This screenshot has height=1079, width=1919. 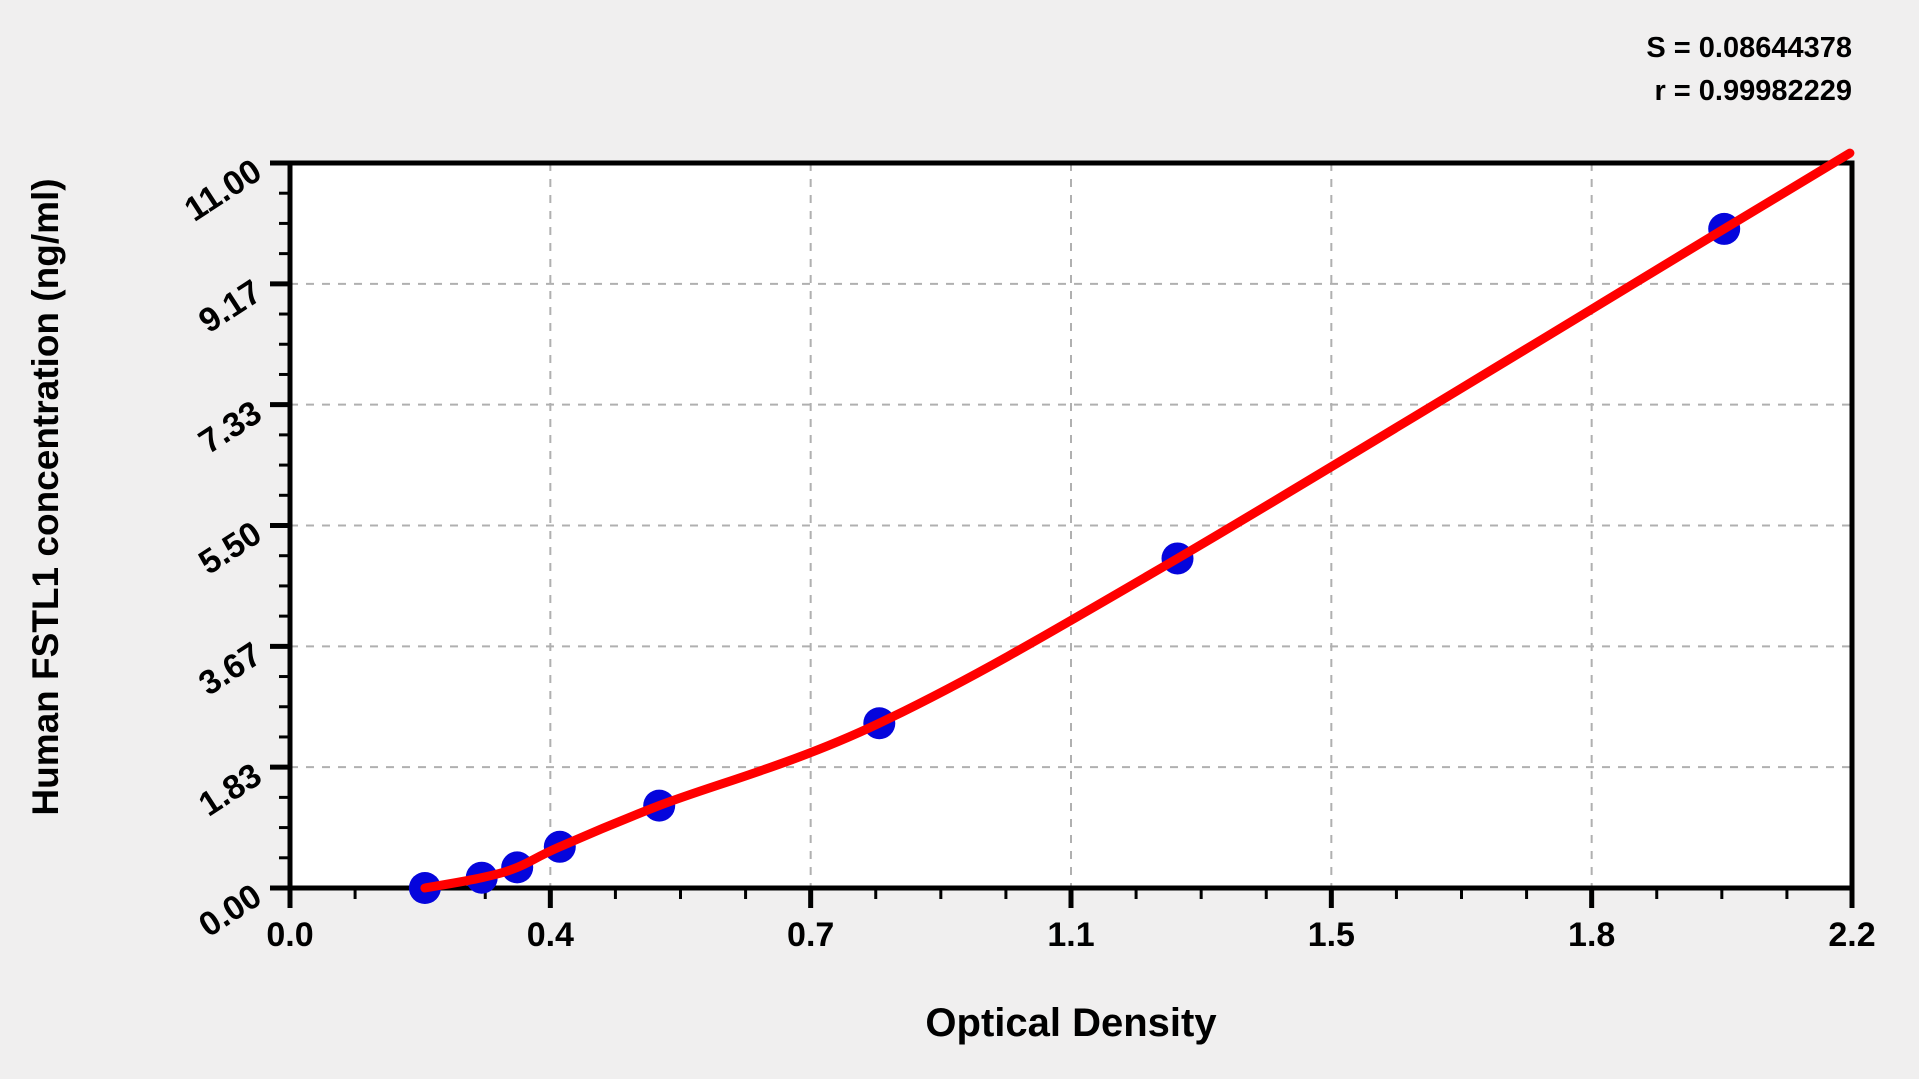 What do you see at coordinates (230, 911) in the screenshot?
I see `y-tick-label: 0.00` at bounding box center [230, 911].